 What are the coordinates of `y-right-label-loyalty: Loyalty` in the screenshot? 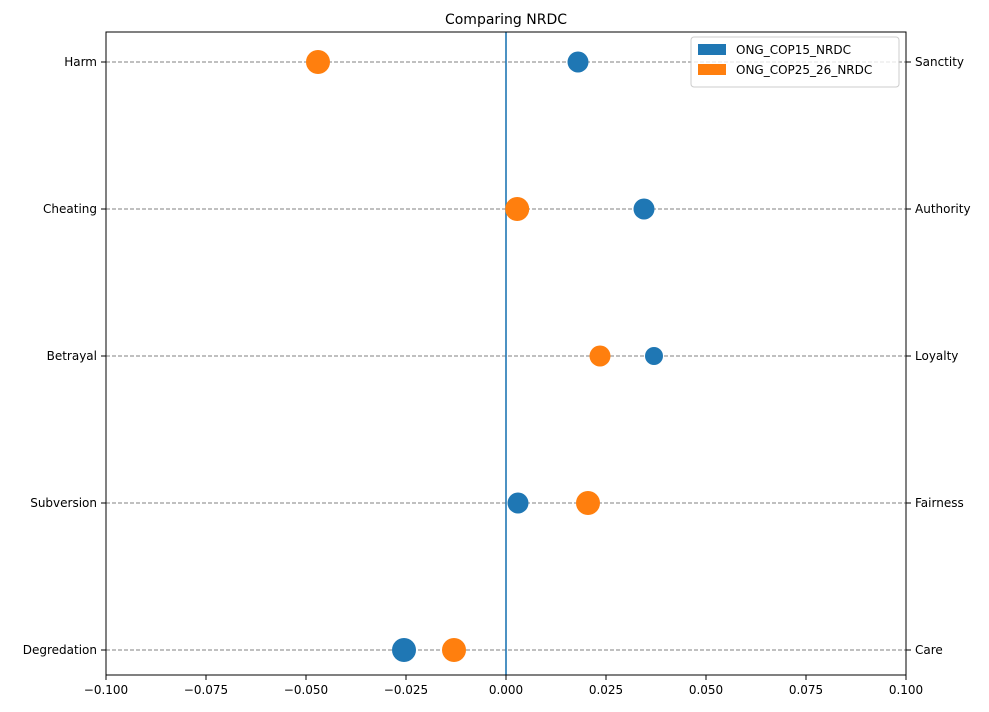 It's located at (936, 356).